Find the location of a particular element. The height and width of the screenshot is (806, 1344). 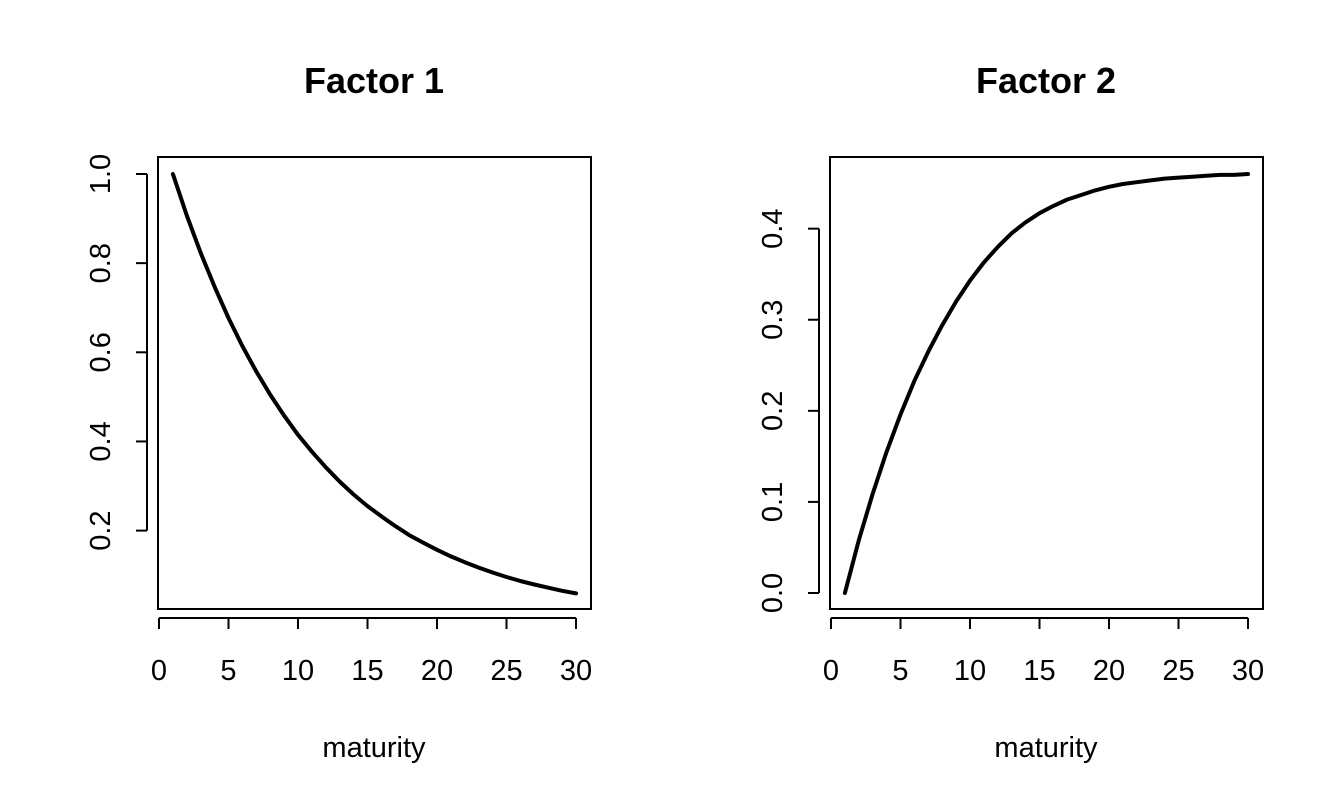

factor-1-y-tick-label: 1.0 is located at coordinates (101, 174).